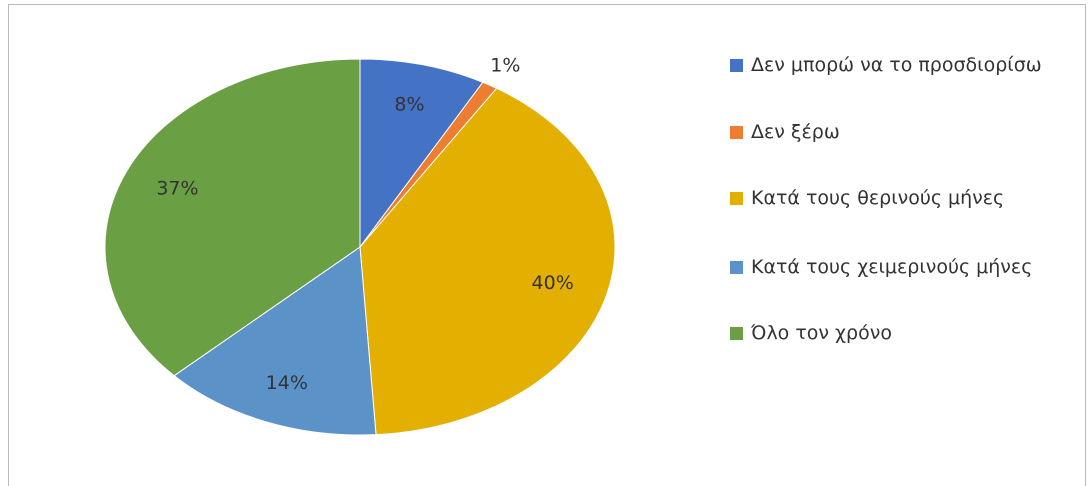 This screenshot has width=1092, height=486. Describe the element at coordinates (287, 383) in the screenshot. I see `data-label: 14%` at that location.